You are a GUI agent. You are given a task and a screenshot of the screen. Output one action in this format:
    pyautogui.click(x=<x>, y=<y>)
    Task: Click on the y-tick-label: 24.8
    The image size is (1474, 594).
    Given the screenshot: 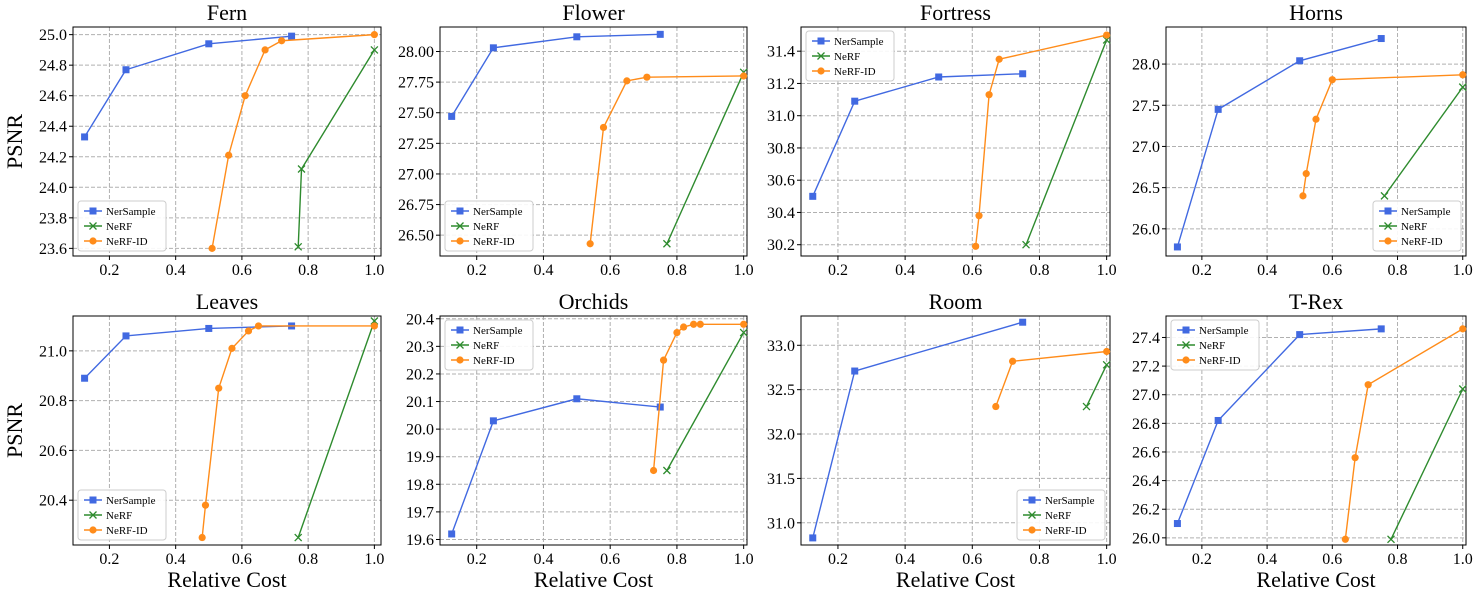 What is the action you would take?
    pyautogui.click(x=53, y=66)
    